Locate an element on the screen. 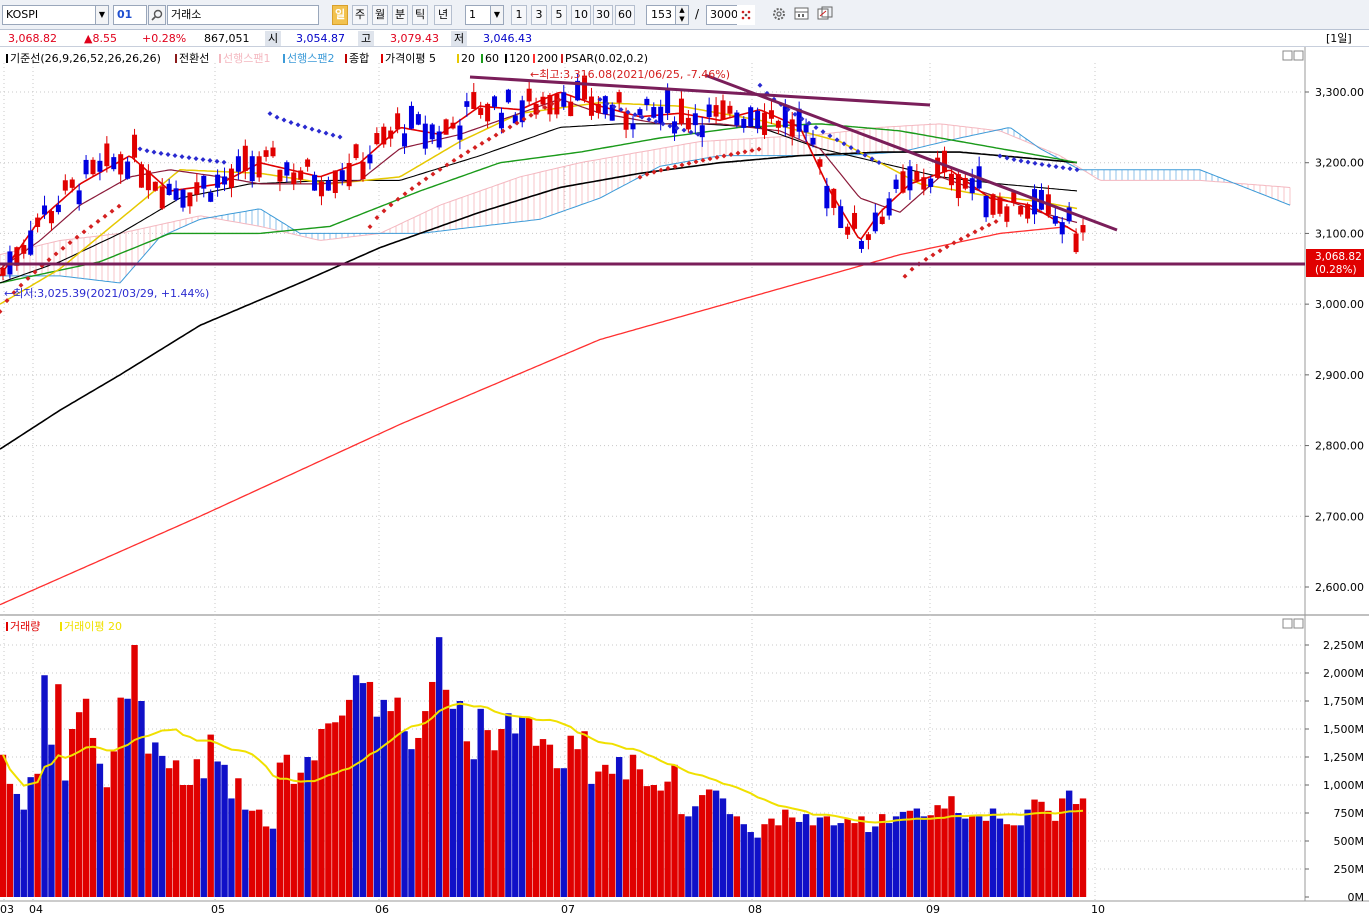  resistance-trendline is located at coordinates (700, 91).